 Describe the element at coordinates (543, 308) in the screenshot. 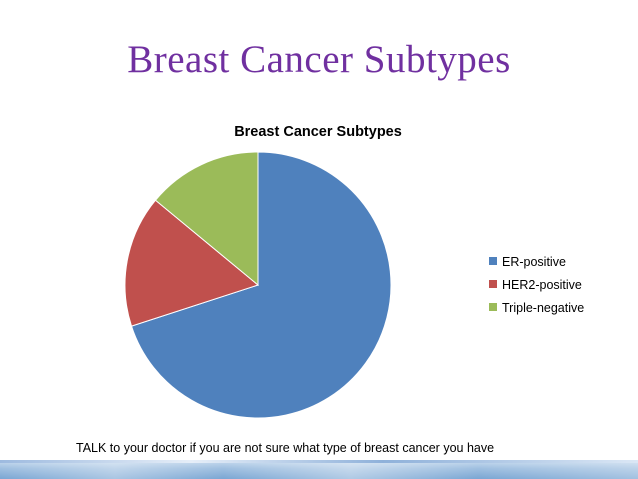

I see `legend-label-triple-negative: Triple-negative` at that location.